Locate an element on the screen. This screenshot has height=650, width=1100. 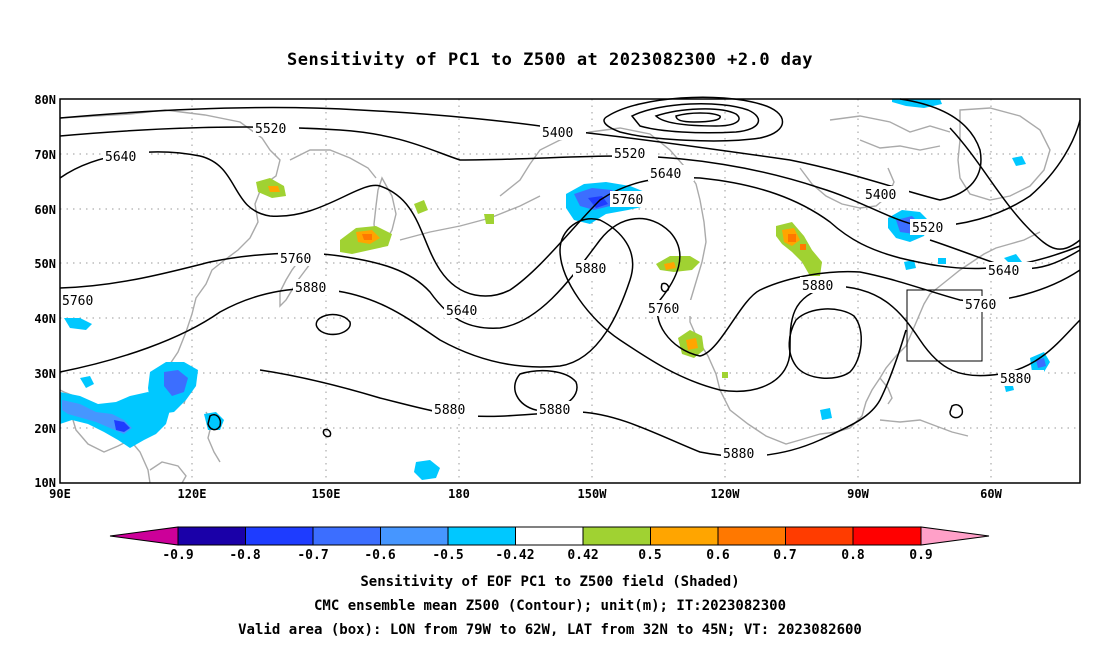
longitude-labels: 90E 120E 150E 180 150W 120W 90W 60W is located at coordinates (525, 494).